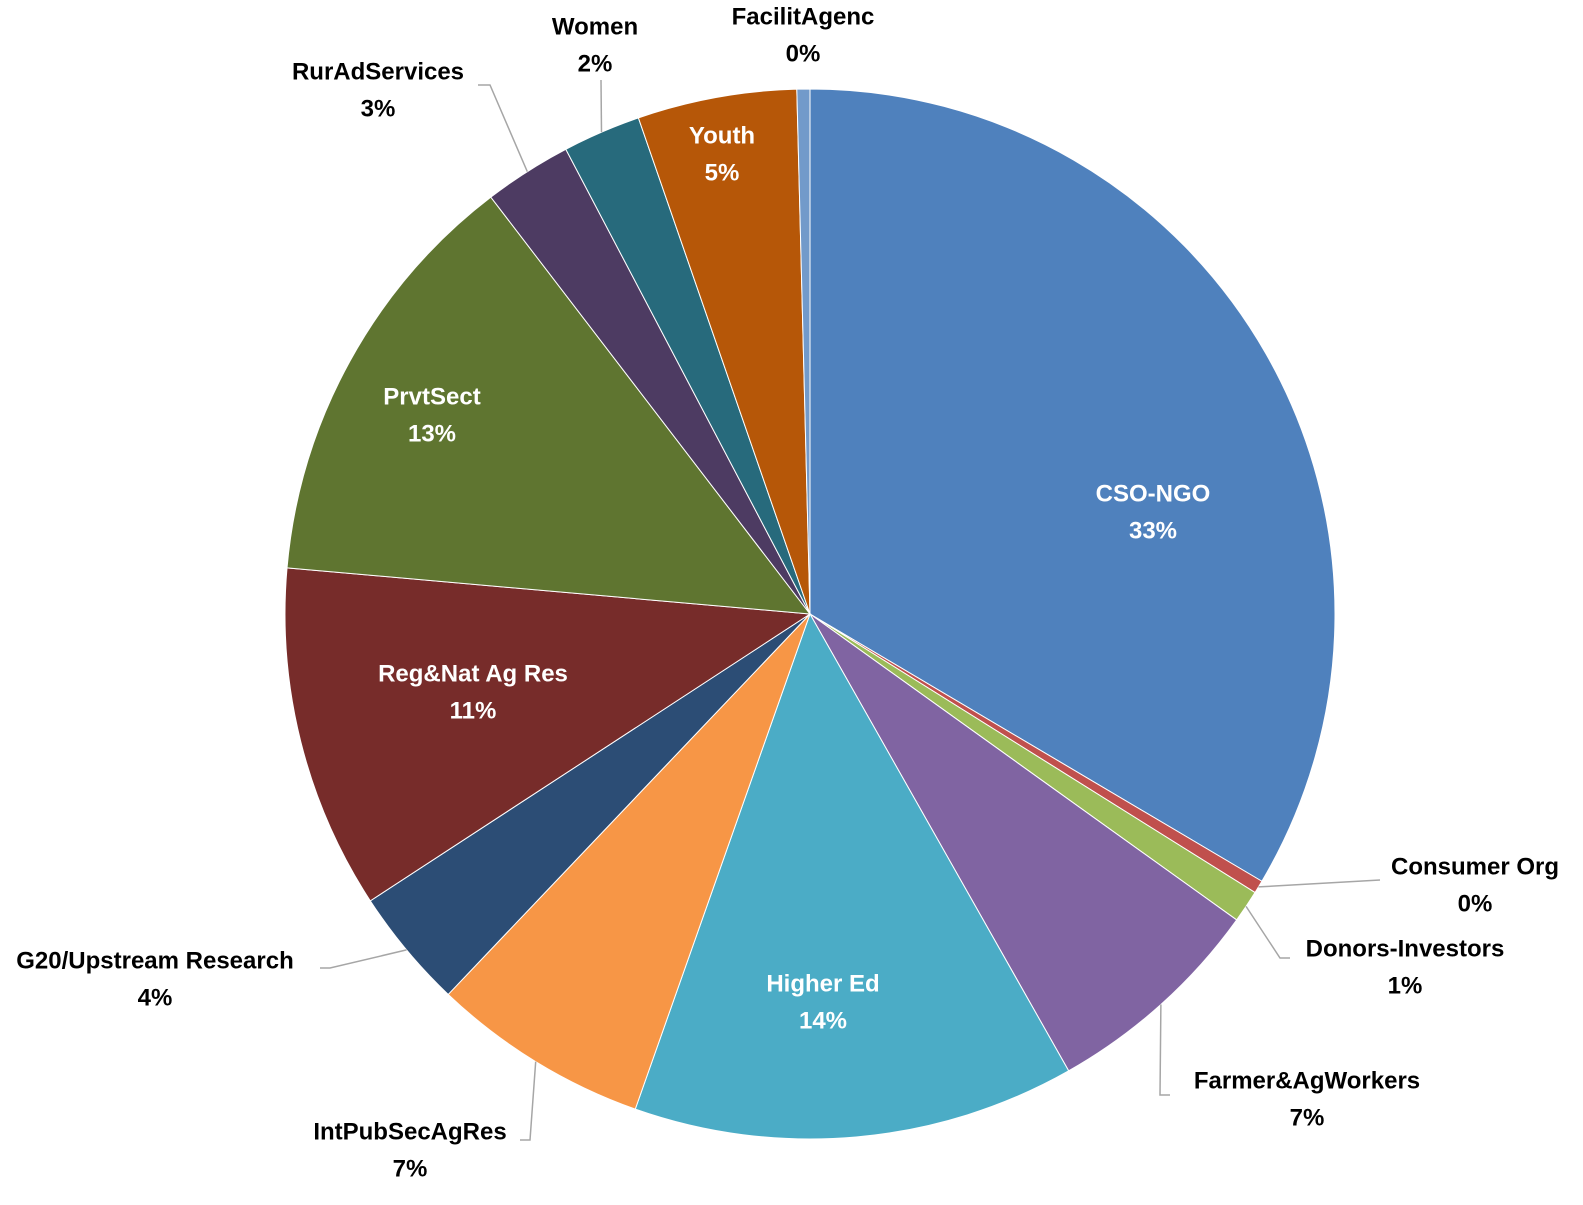 This screenshot has height=1205, width=1583. Describe the element at coordinates (1405, 985) in the screenshot. I see `slice-value-label: 1%` at that location.